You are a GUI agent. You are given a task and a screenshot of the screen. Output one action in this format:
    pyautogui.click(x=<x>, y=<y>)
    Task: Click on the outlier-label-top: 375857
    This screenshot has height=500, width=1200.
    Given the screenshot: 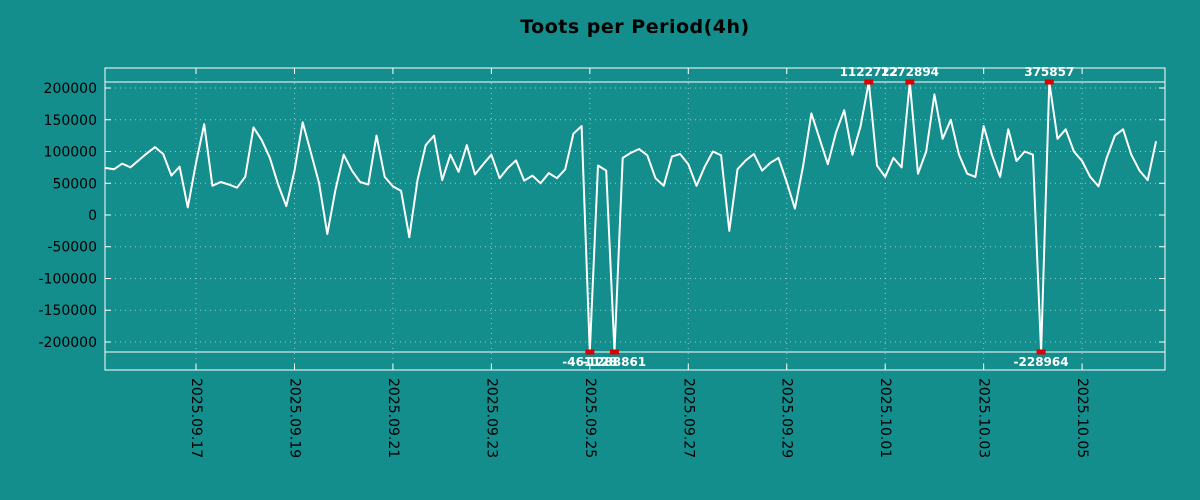 What is the action you would take?
    pyautogui.click(x=1049, y=72)
    